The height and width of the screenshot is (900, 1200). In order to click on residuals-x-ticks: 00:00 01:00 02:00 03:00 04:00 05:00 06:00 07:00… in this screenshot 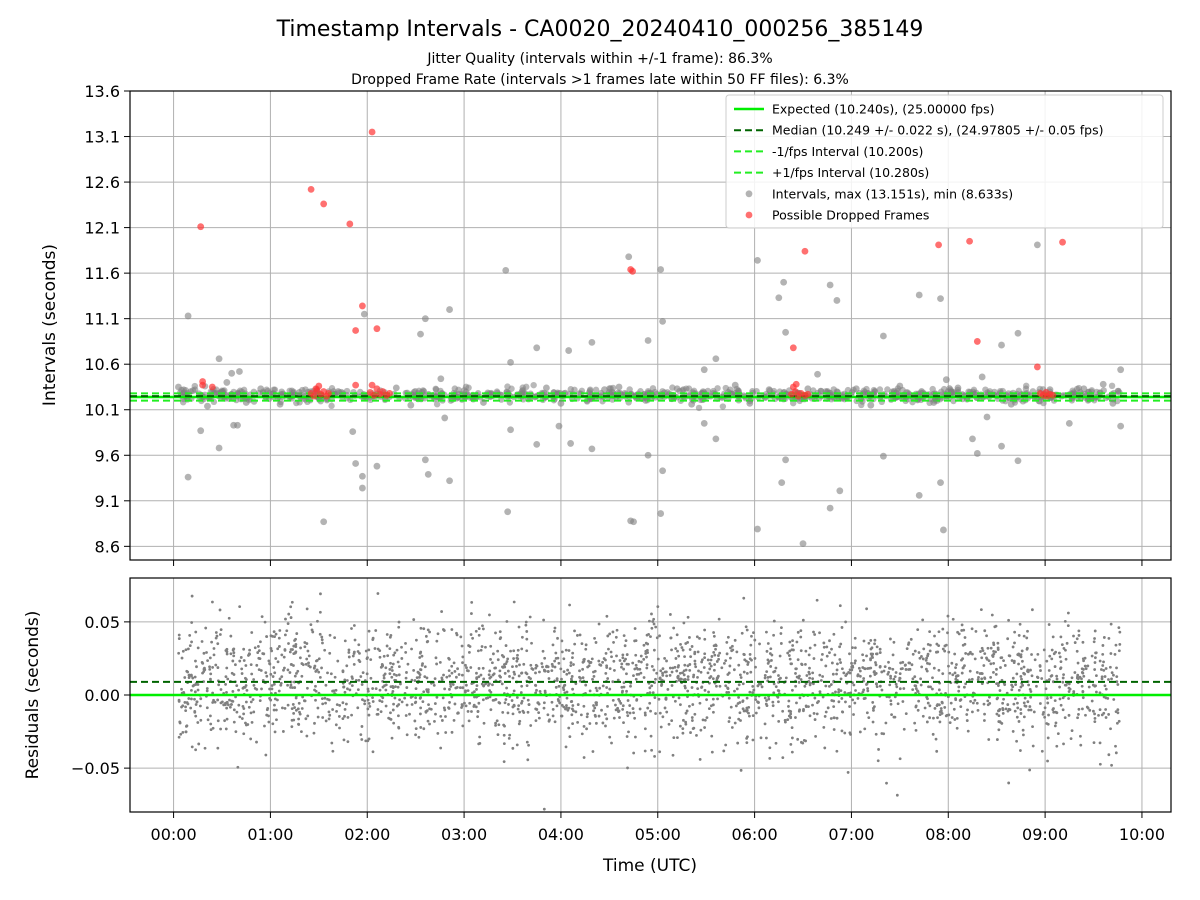, I will do `click(658, 828)`.